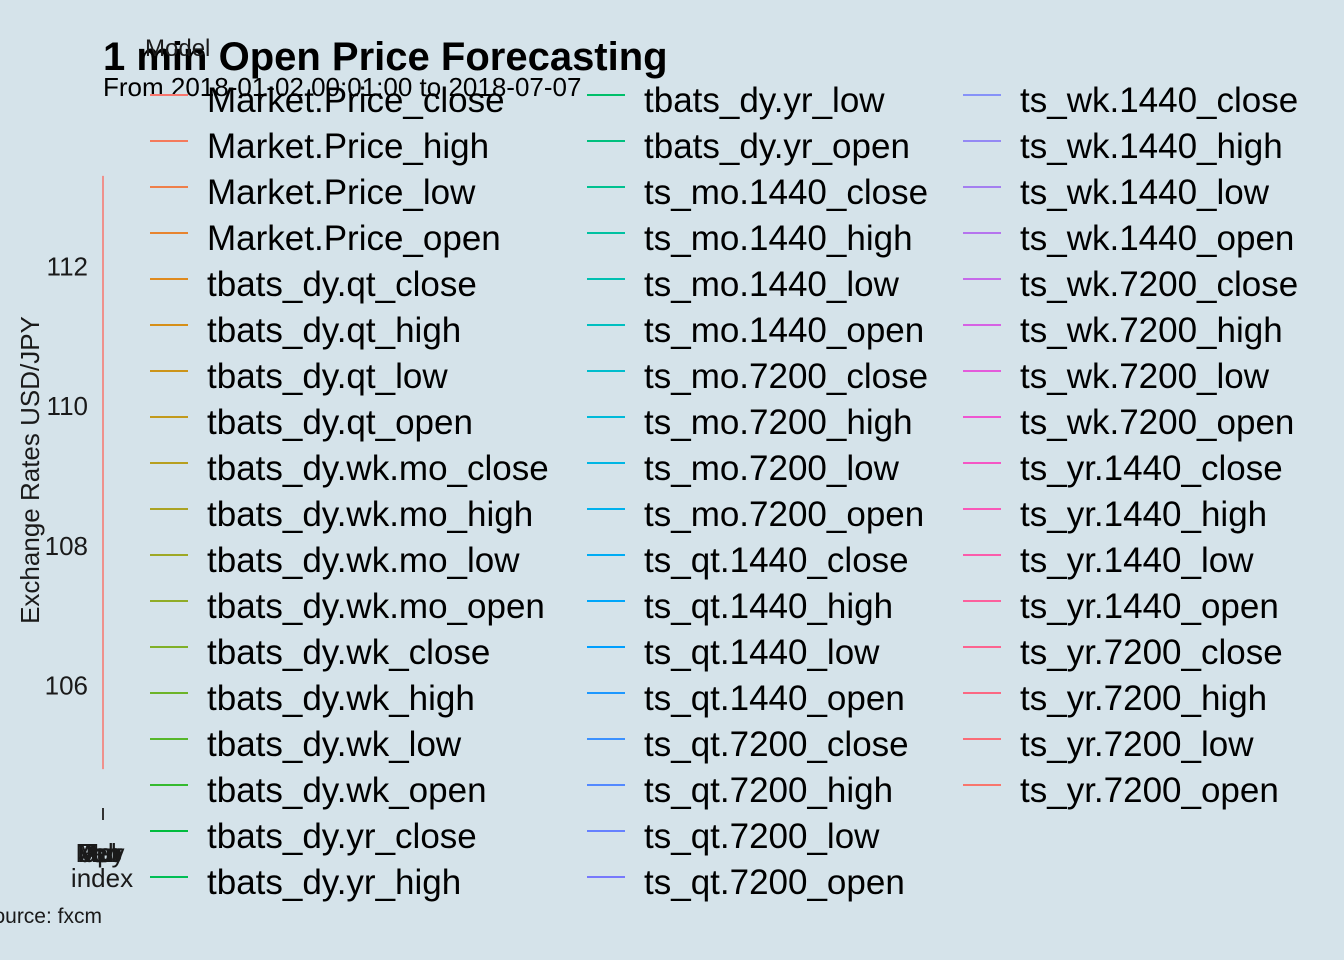 The width and height of the screenshot is (1344, 960). I want to click on x-tick-label: Mar, so click(100, 853).